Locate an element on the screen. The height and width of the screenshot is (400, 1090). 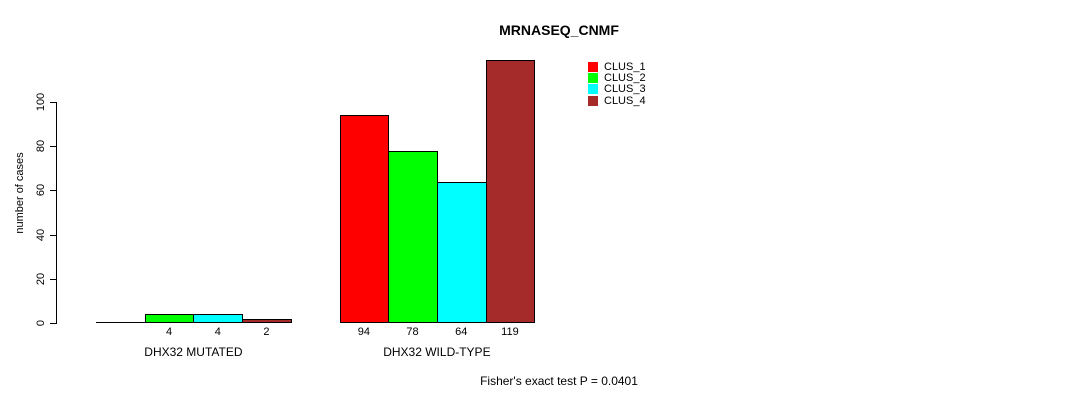
group-label: DHX32 MUTATED is located at coordinates (193, 352).